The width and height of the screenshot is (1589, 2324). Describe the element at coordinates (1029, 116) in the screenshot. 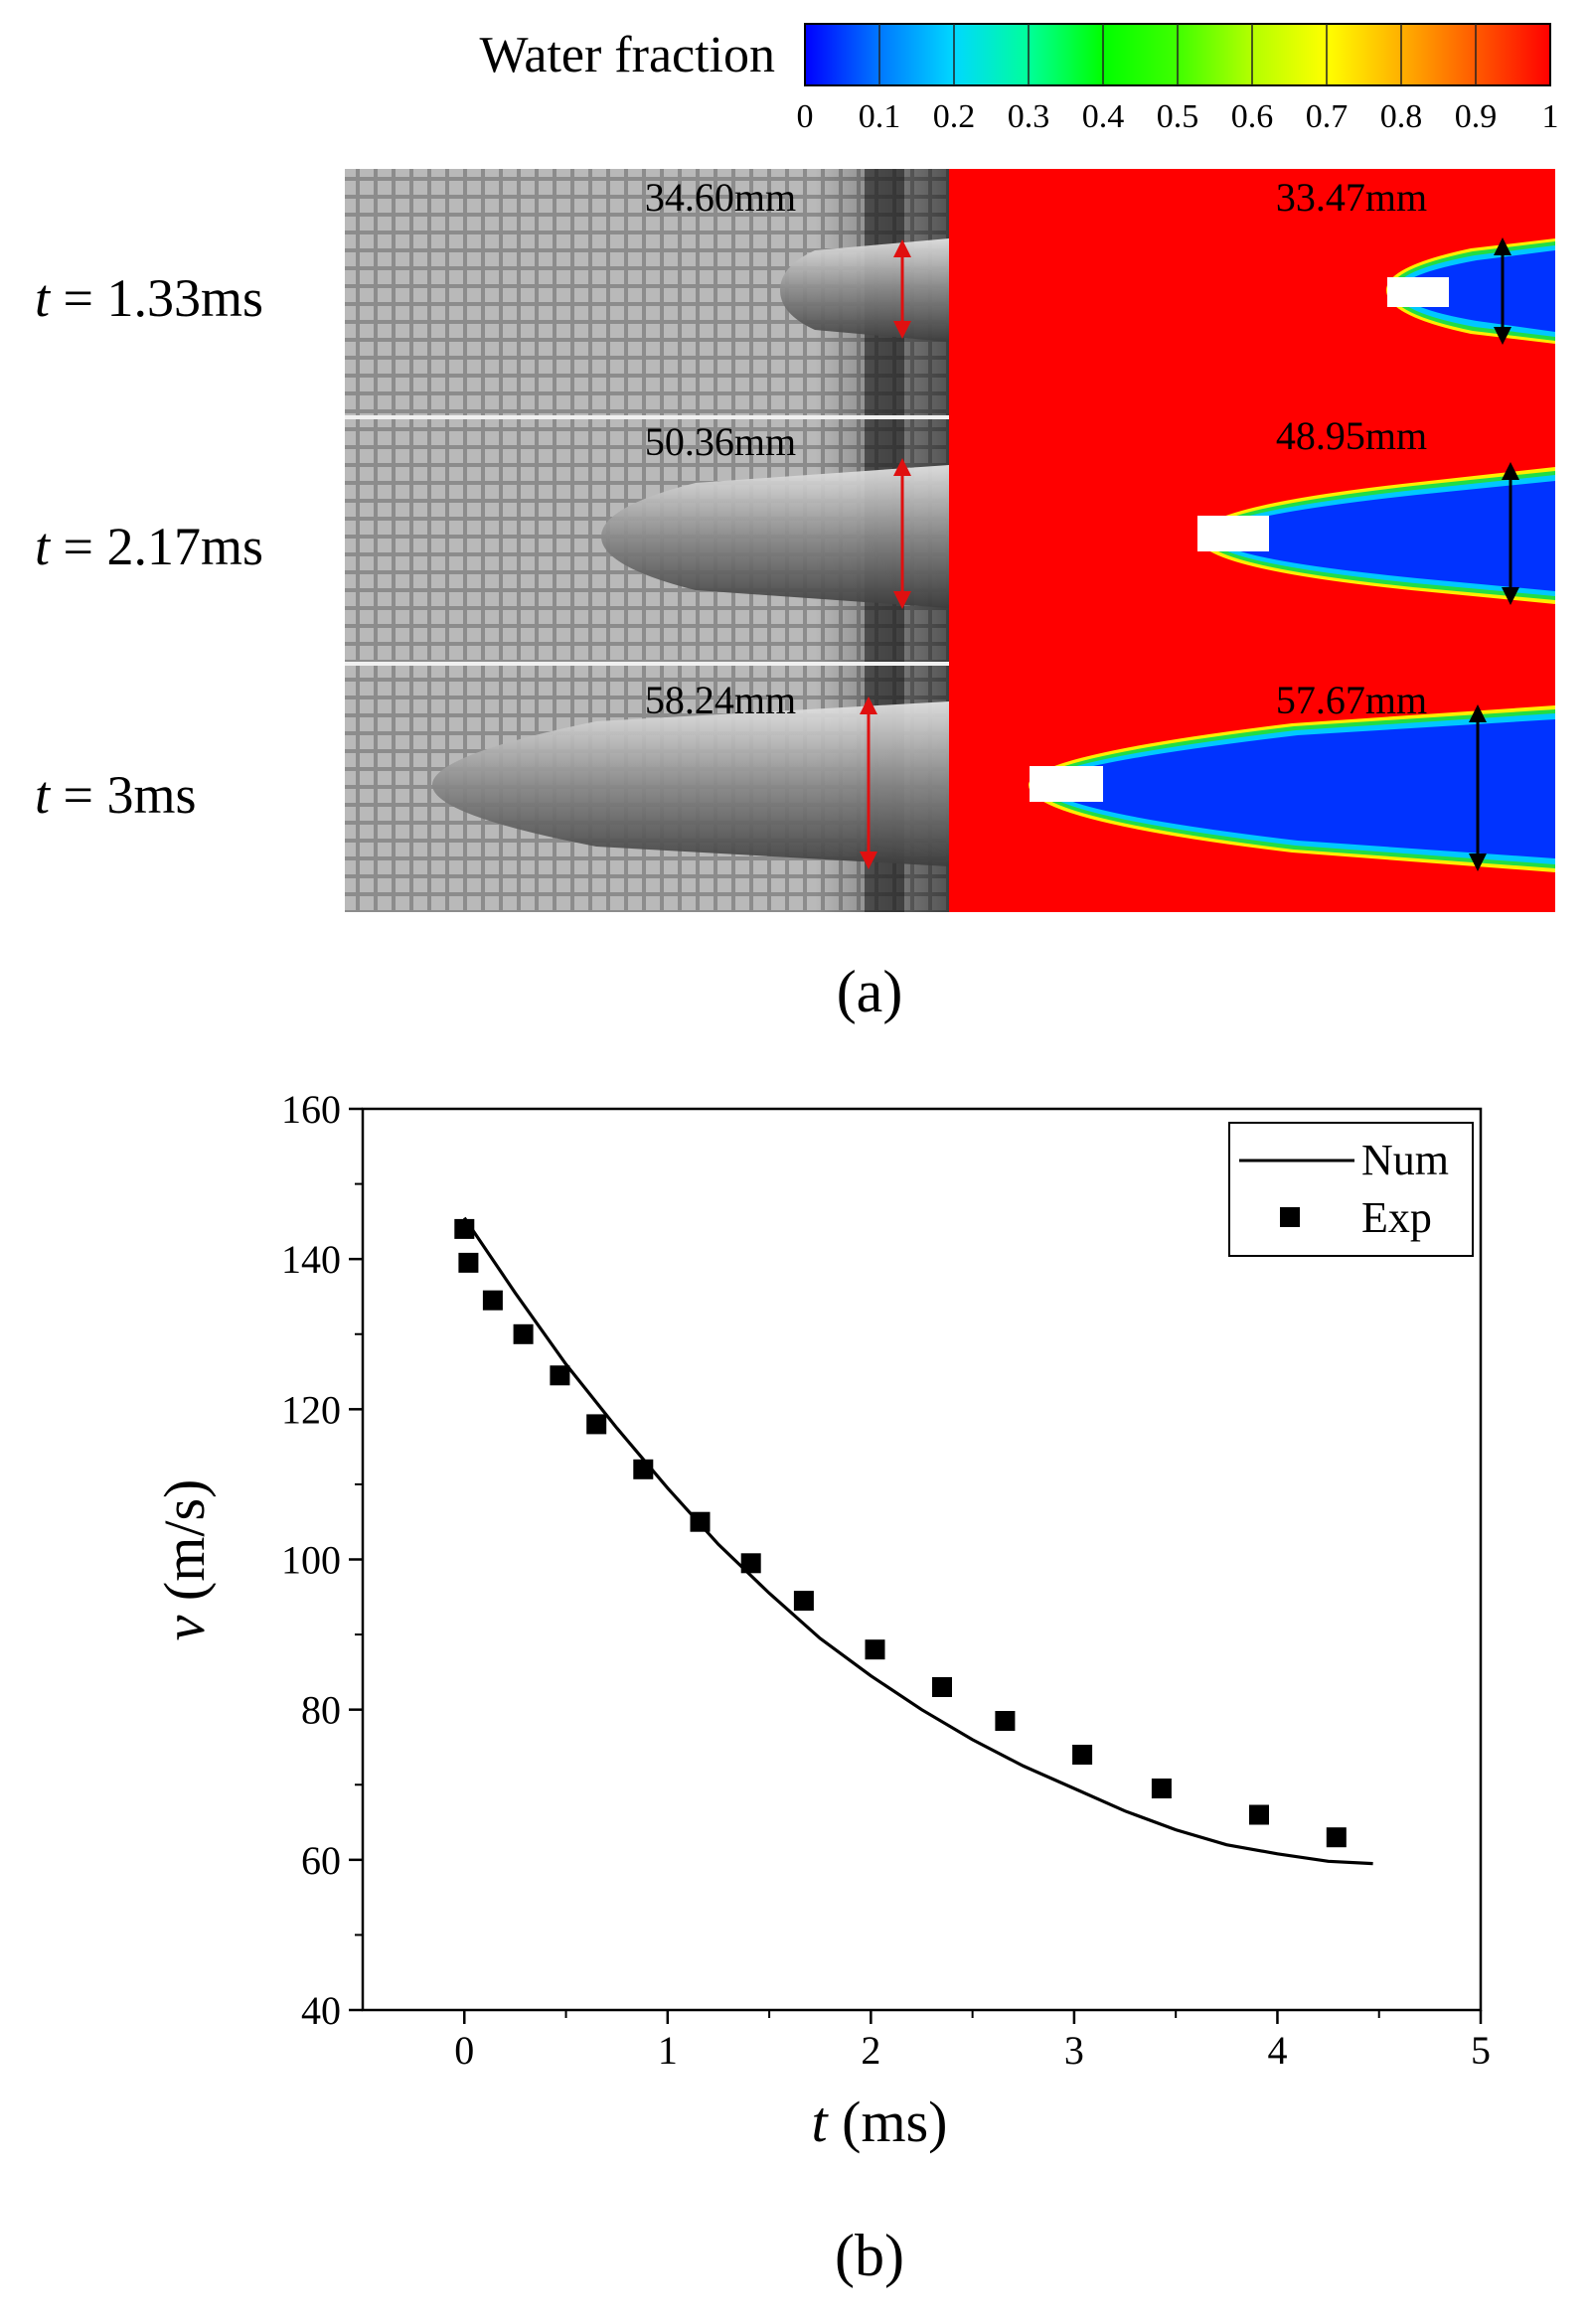

I see `colorbar-tick-label: 0.3` at that location.